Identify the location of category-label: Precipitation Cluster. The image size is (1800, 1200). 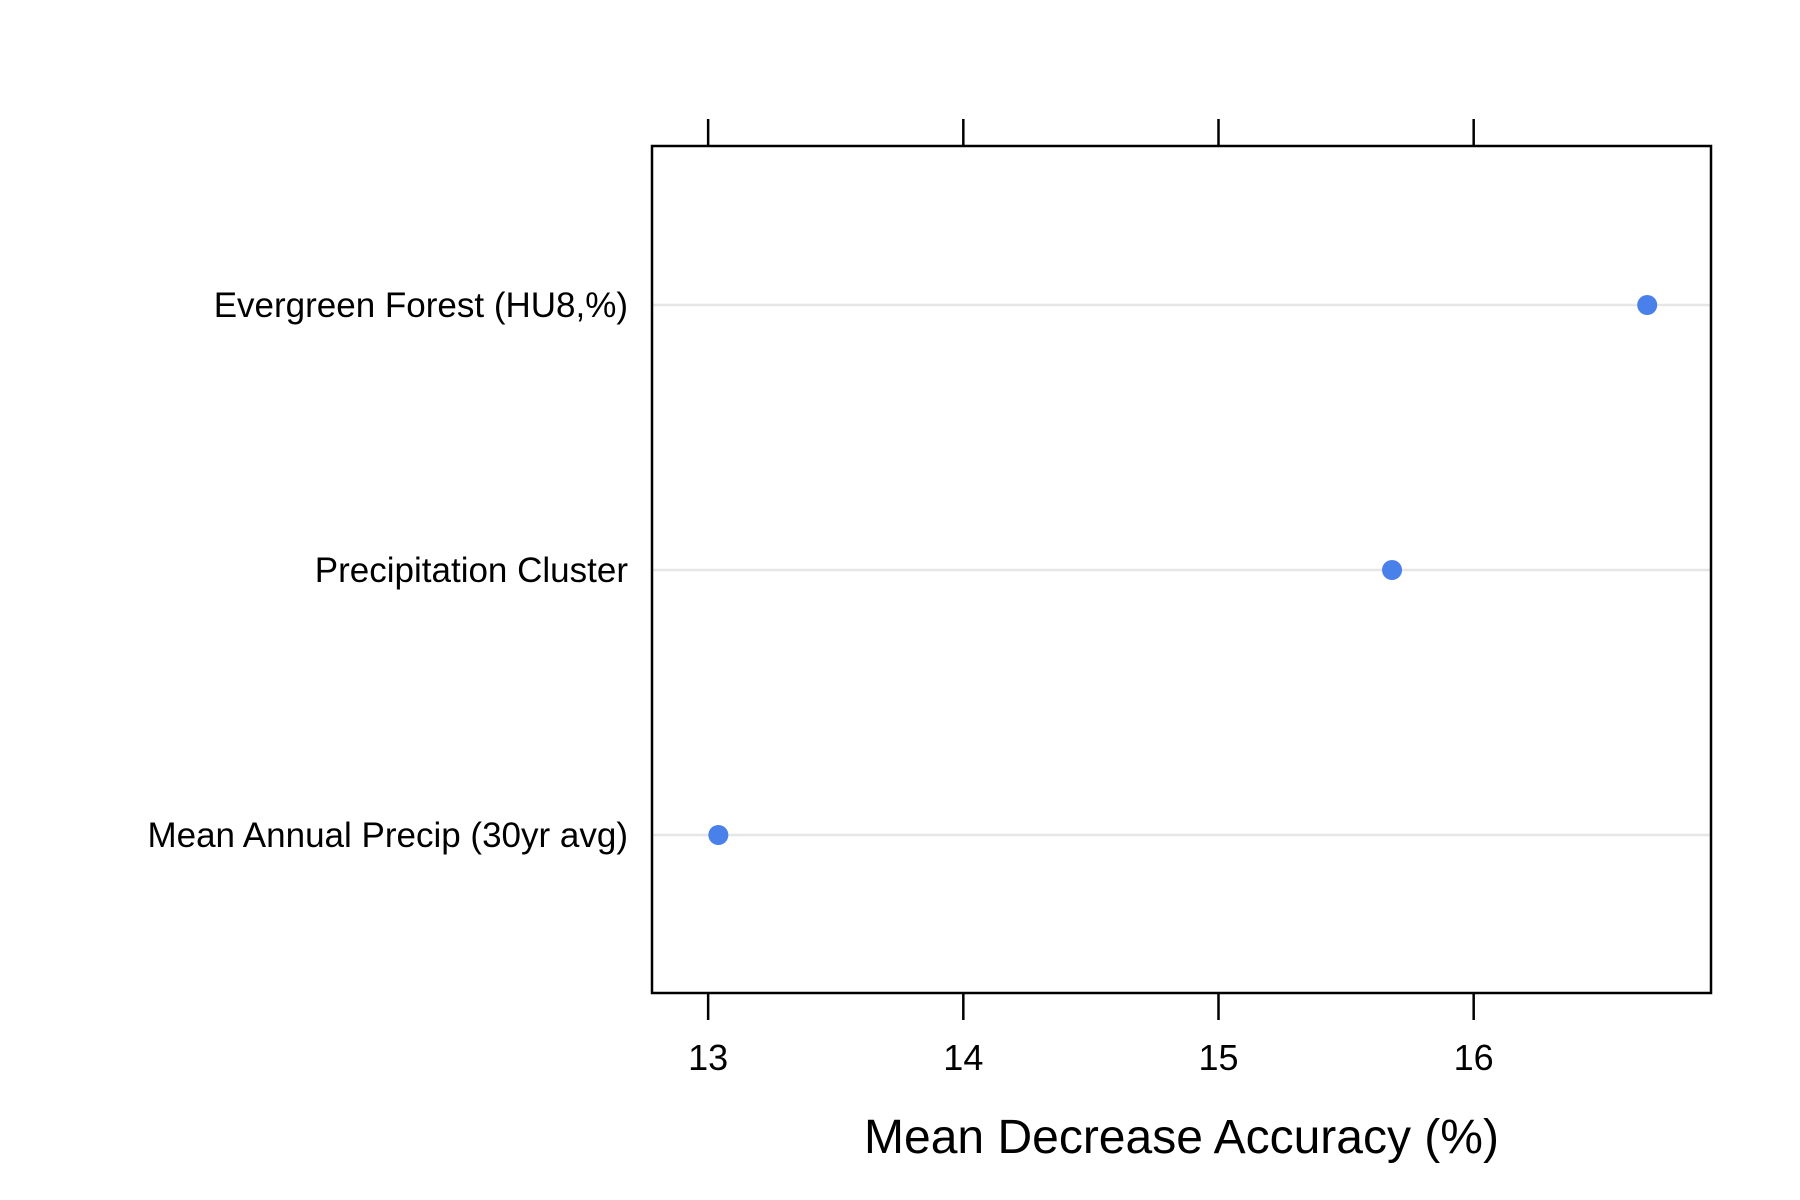
(472, 570).